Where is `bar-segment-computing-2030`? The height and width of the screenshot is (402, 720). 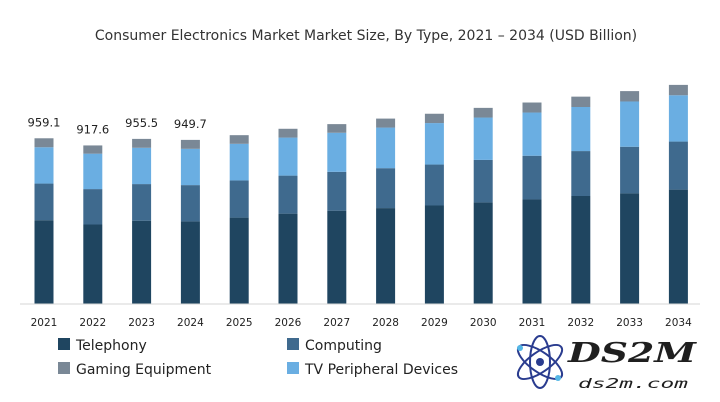
bar-segment-computing-2030 is located at coordinates (483, 181).